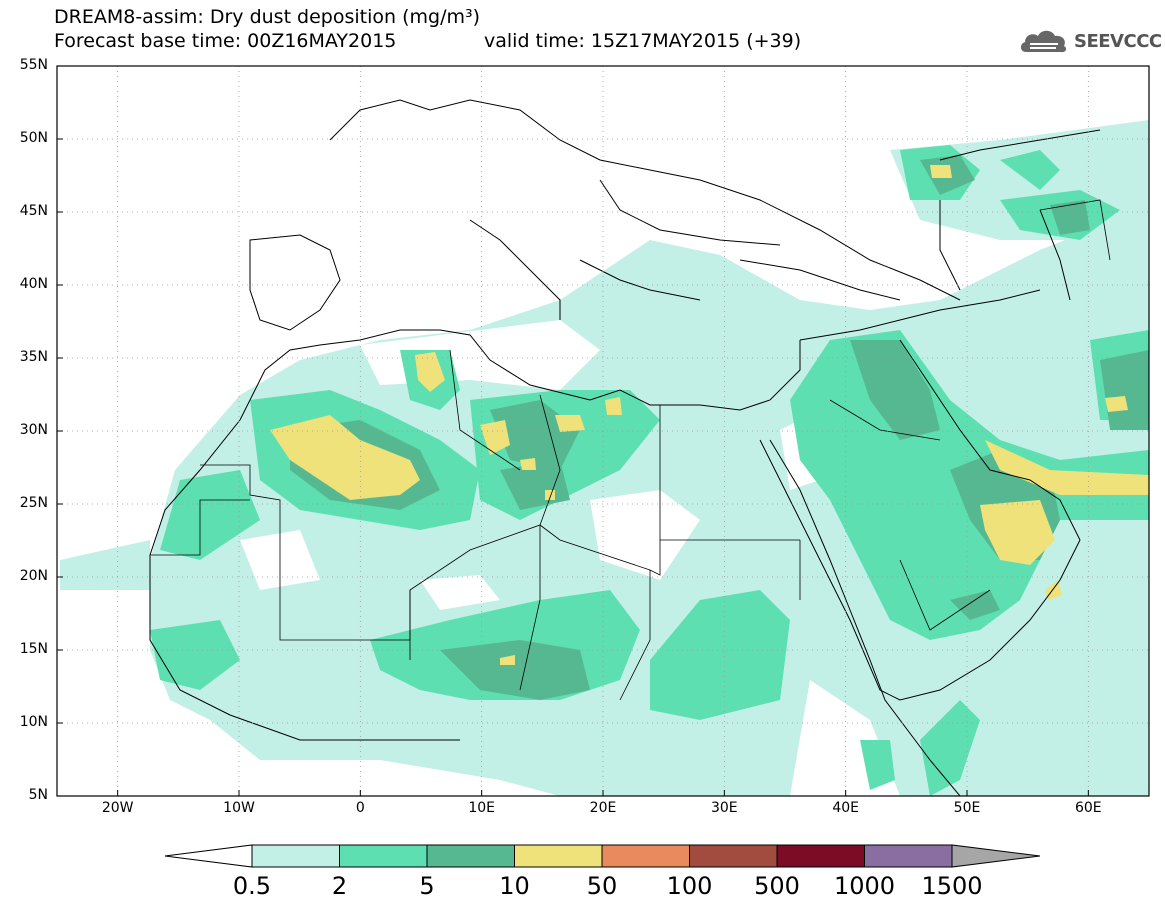  What do you see at coordinates (38, 795) in the screenshot?
I see `lat-label: 5N` at bounding box center [38, 795].